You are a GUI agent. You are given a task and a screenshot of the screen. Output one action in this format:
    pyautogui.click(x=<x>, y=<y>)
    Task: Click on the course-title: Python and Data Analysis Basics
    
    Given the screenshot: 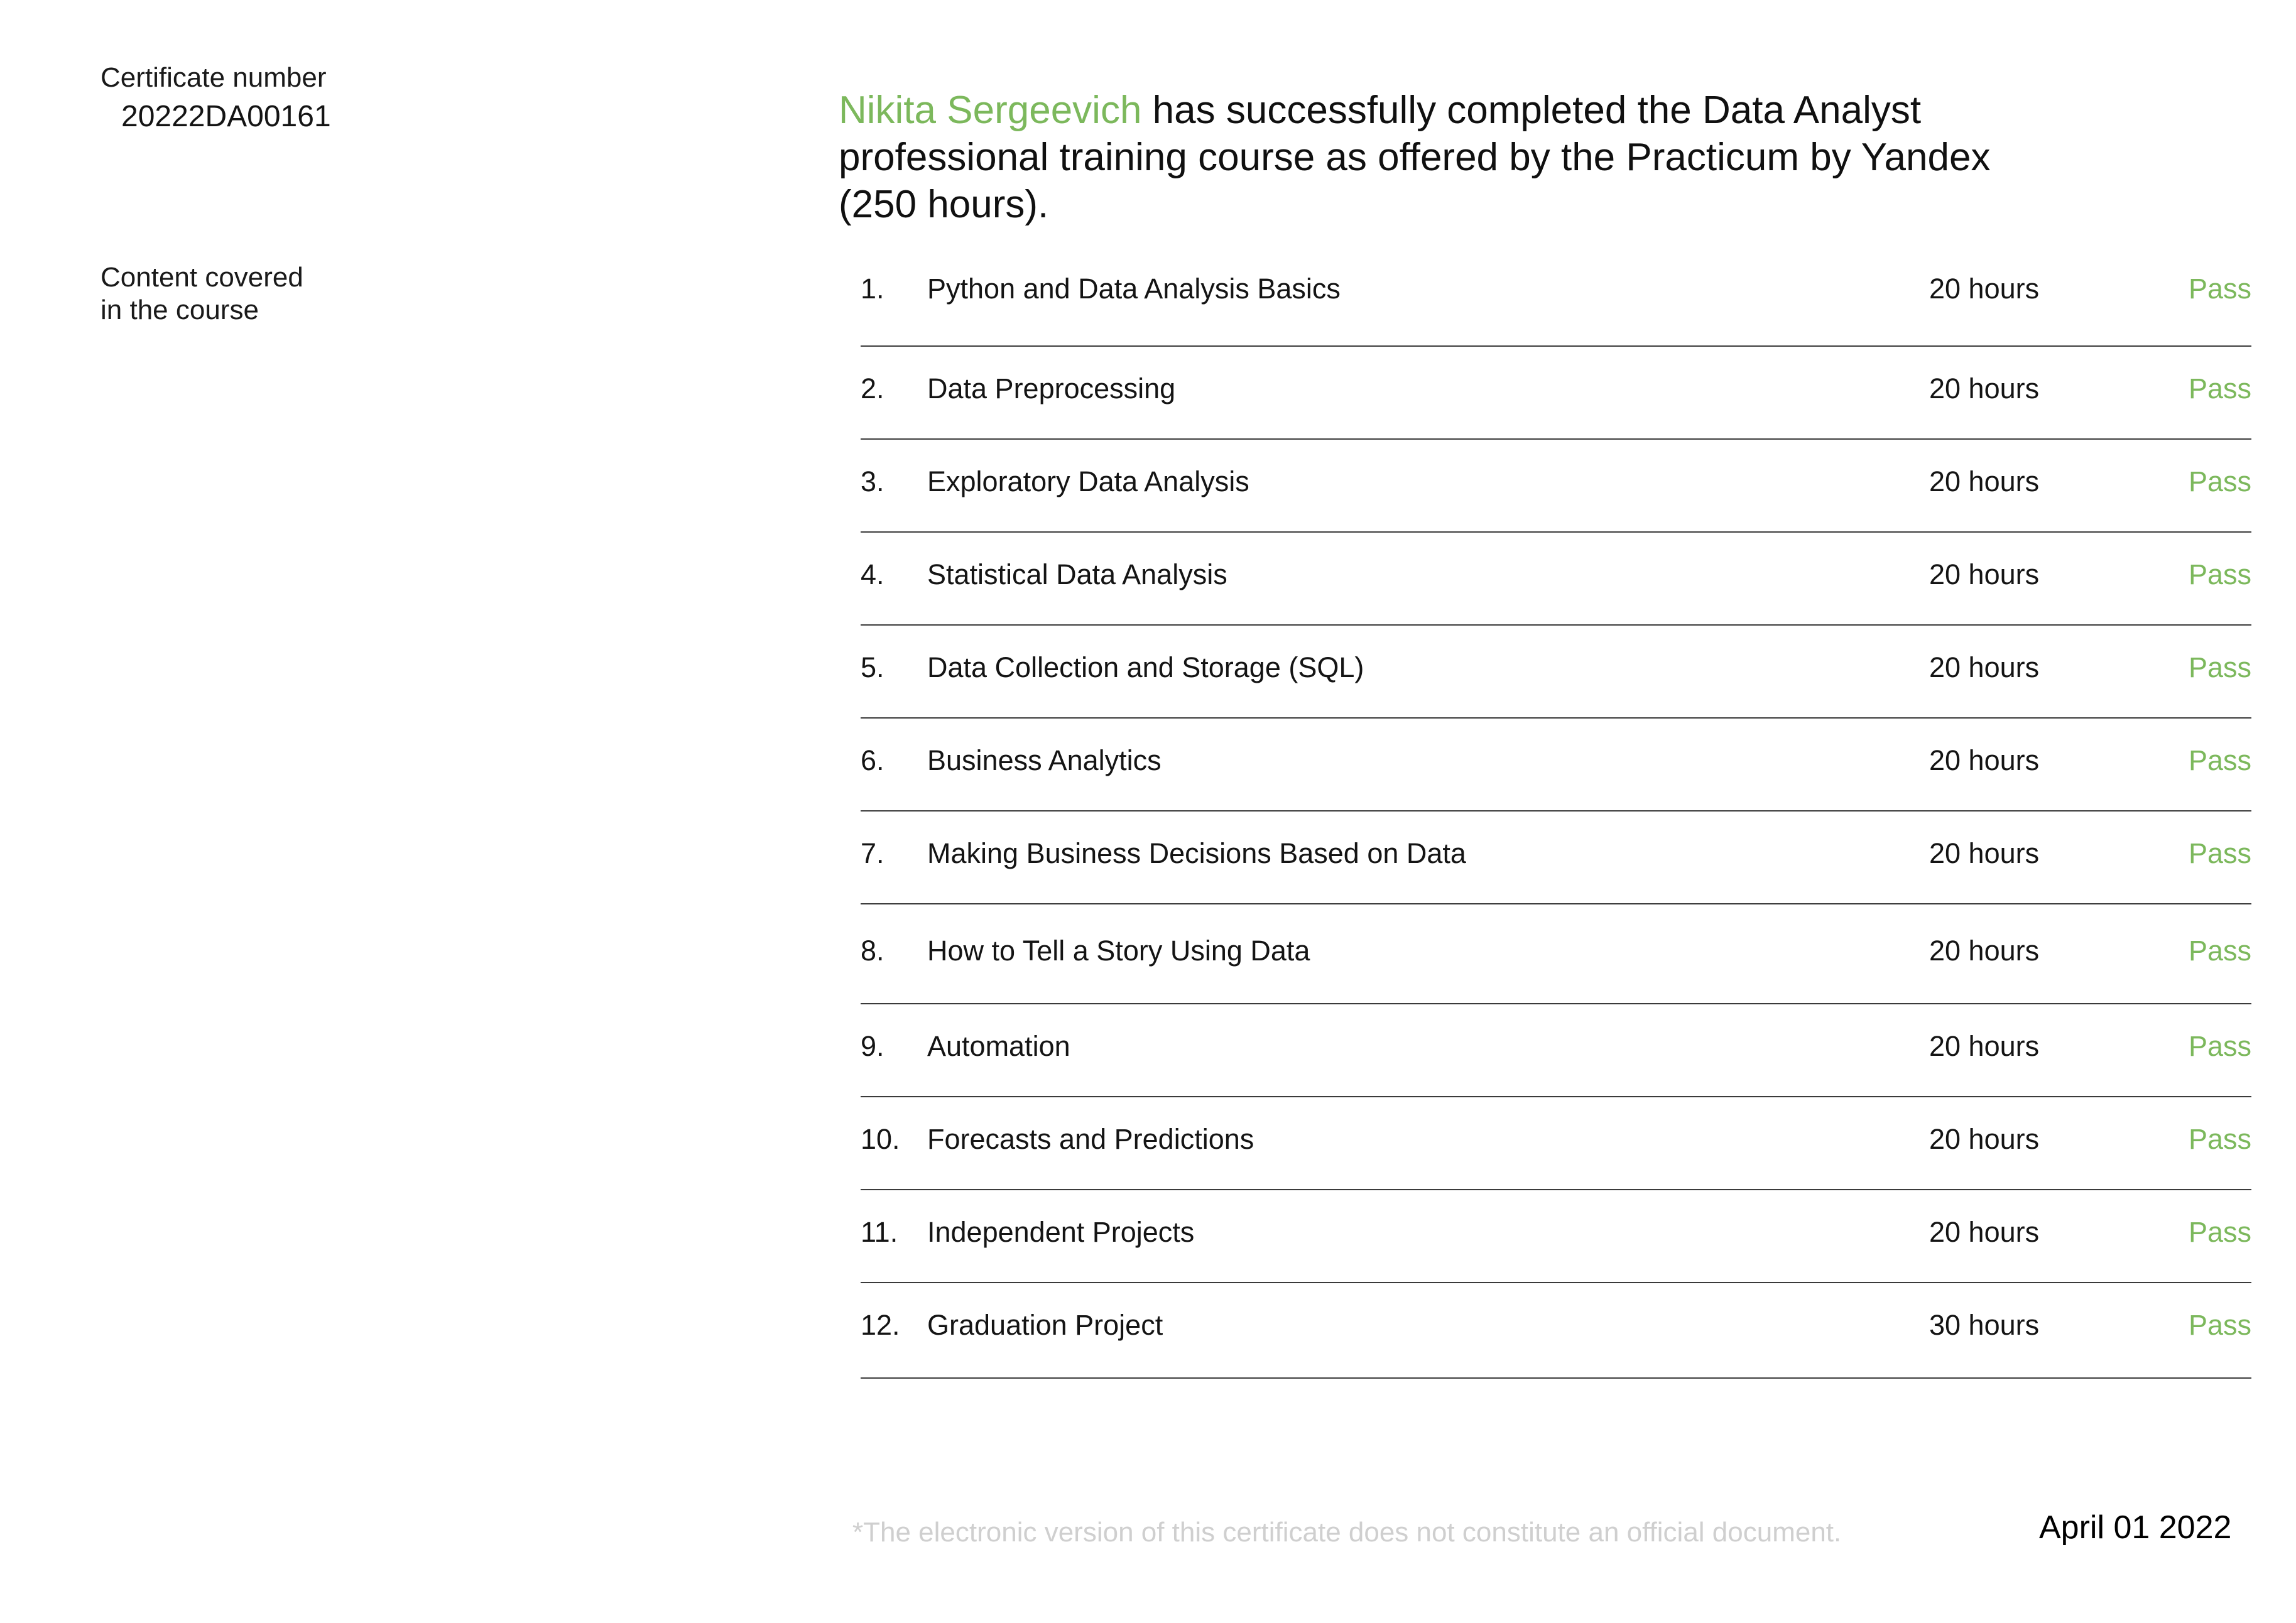 What is the action you would take?
    pyautogui.click(x=1134, y=289)
    